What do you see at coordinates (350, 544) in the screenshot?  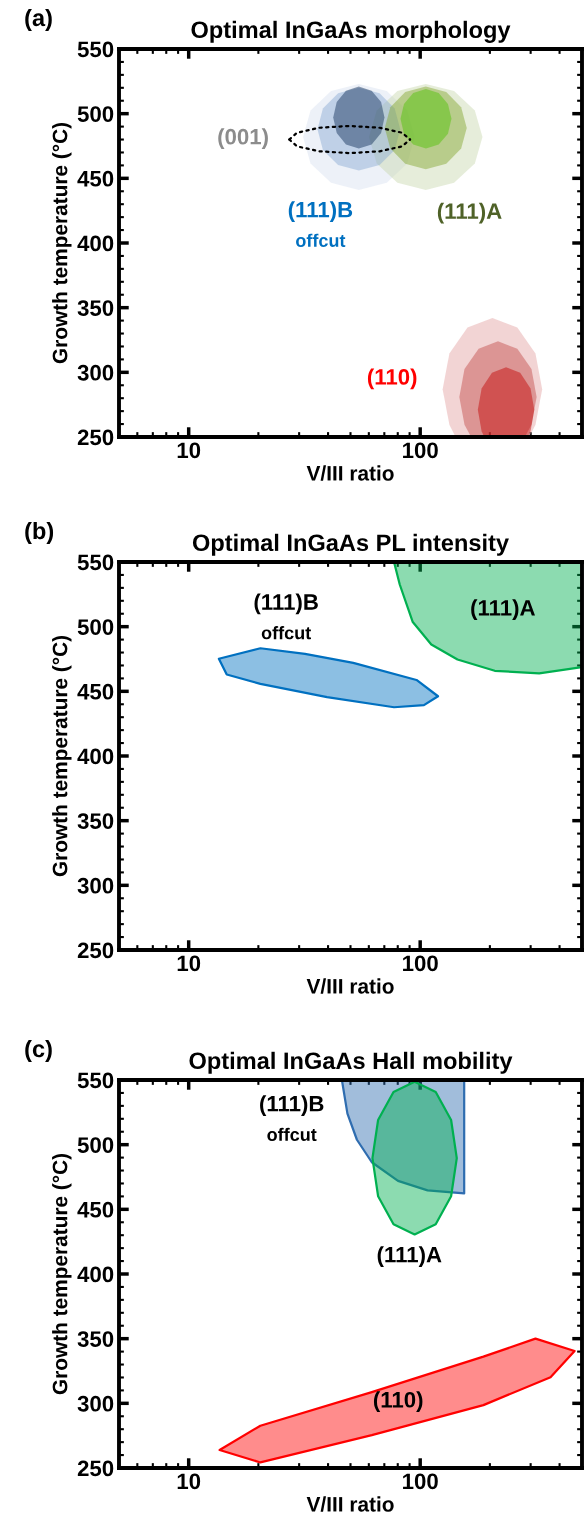 I see `chart-title: Optimal InGaAs PL intensity` at bounding box center [350, 544].